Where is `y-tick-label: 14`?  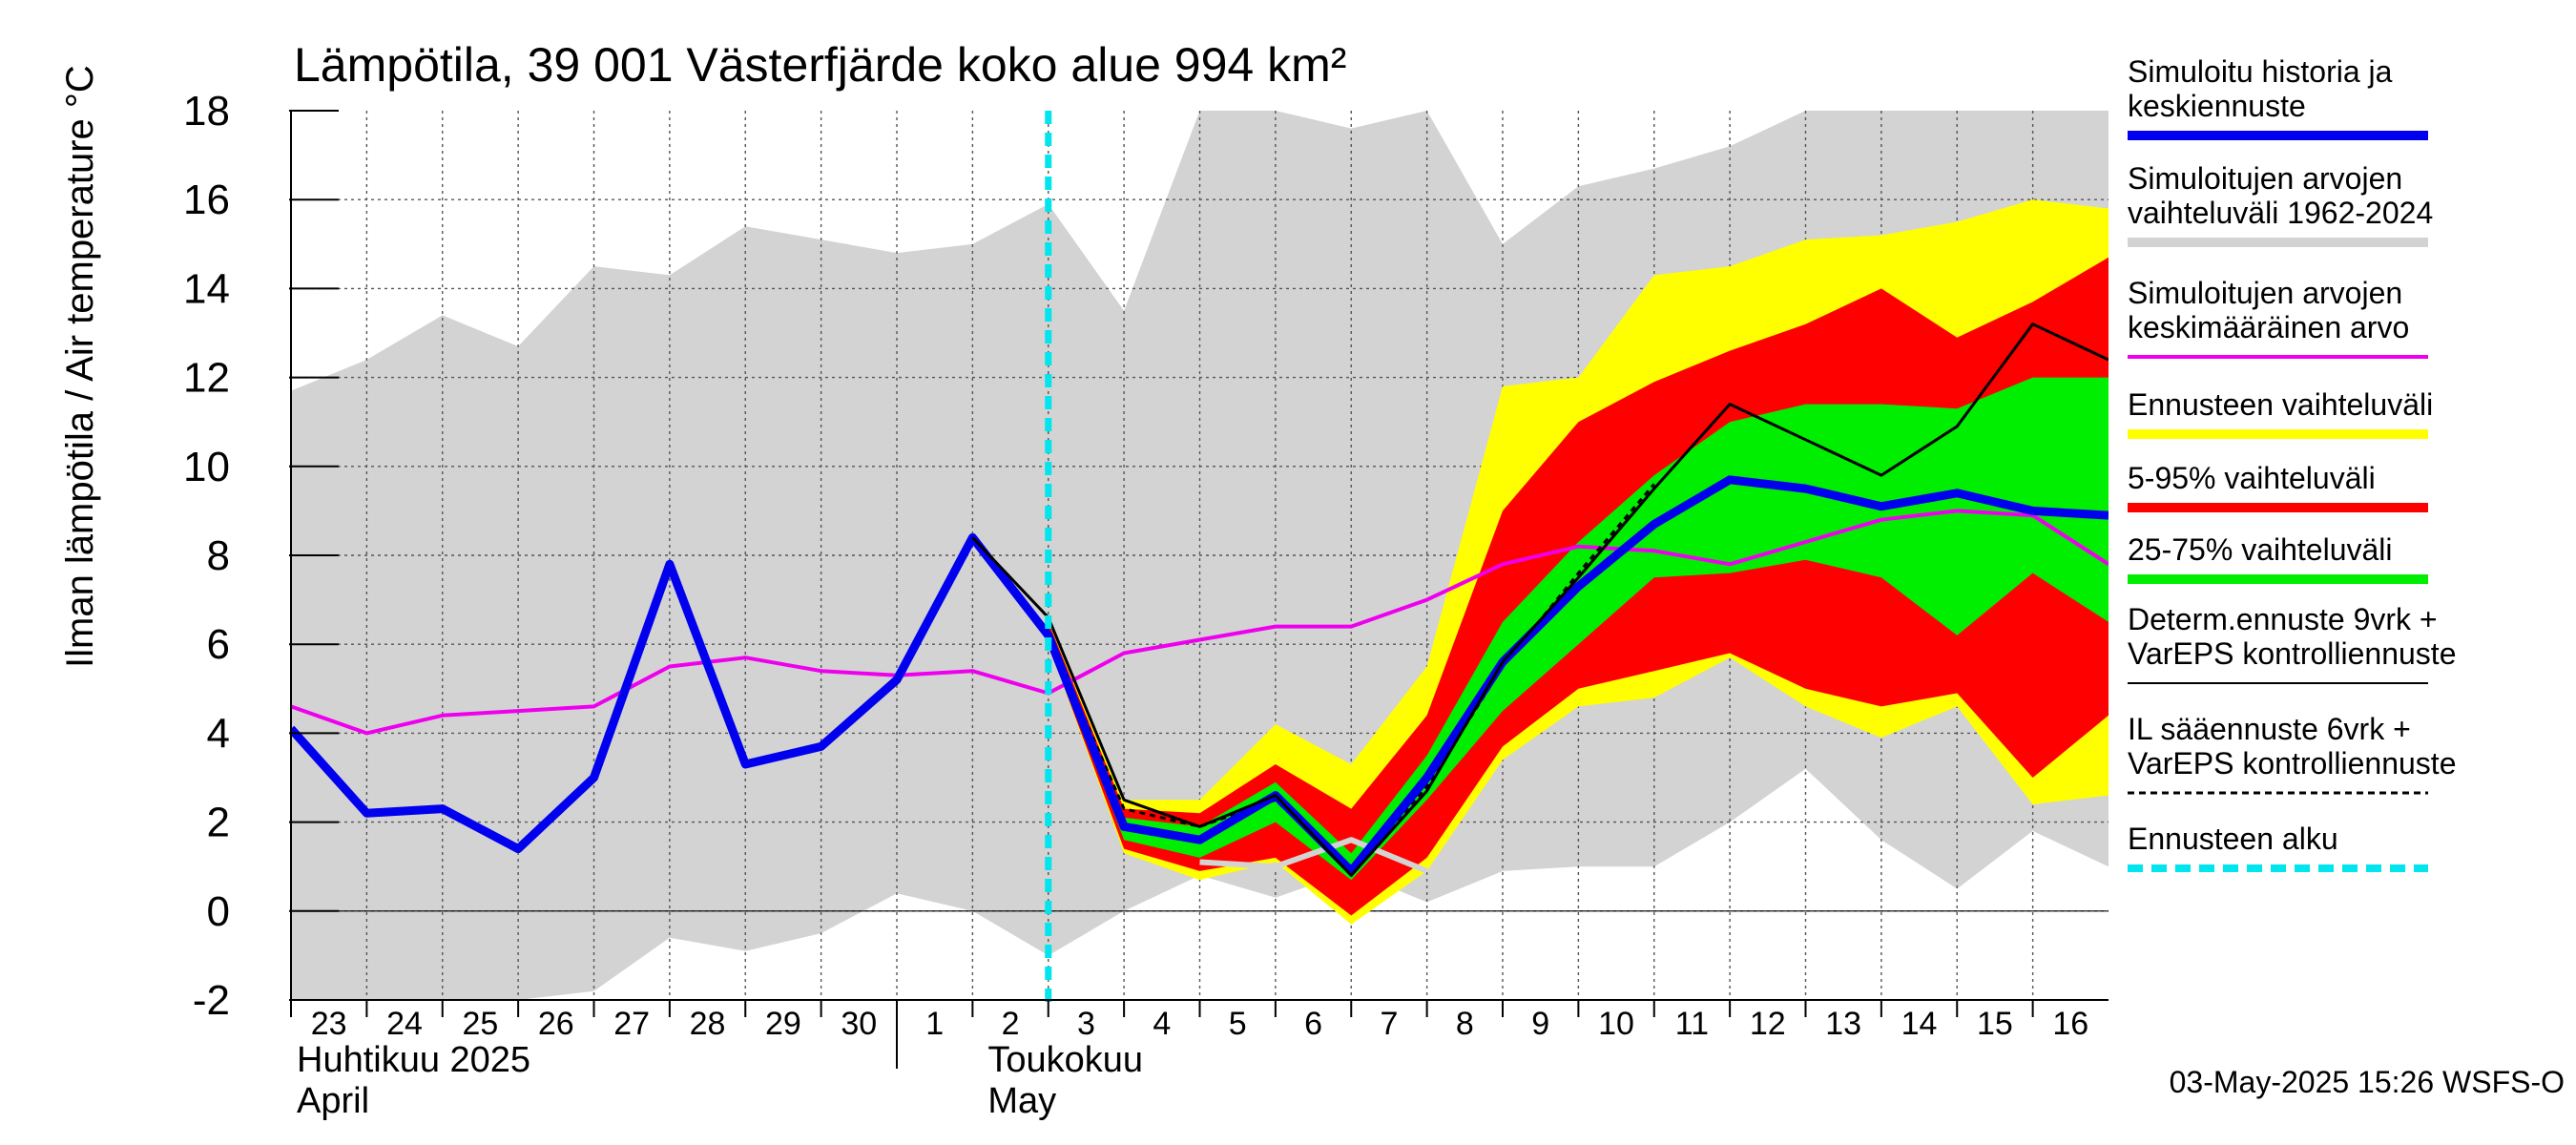
y-tick-label: 14 is located at coordinates (206, 288).